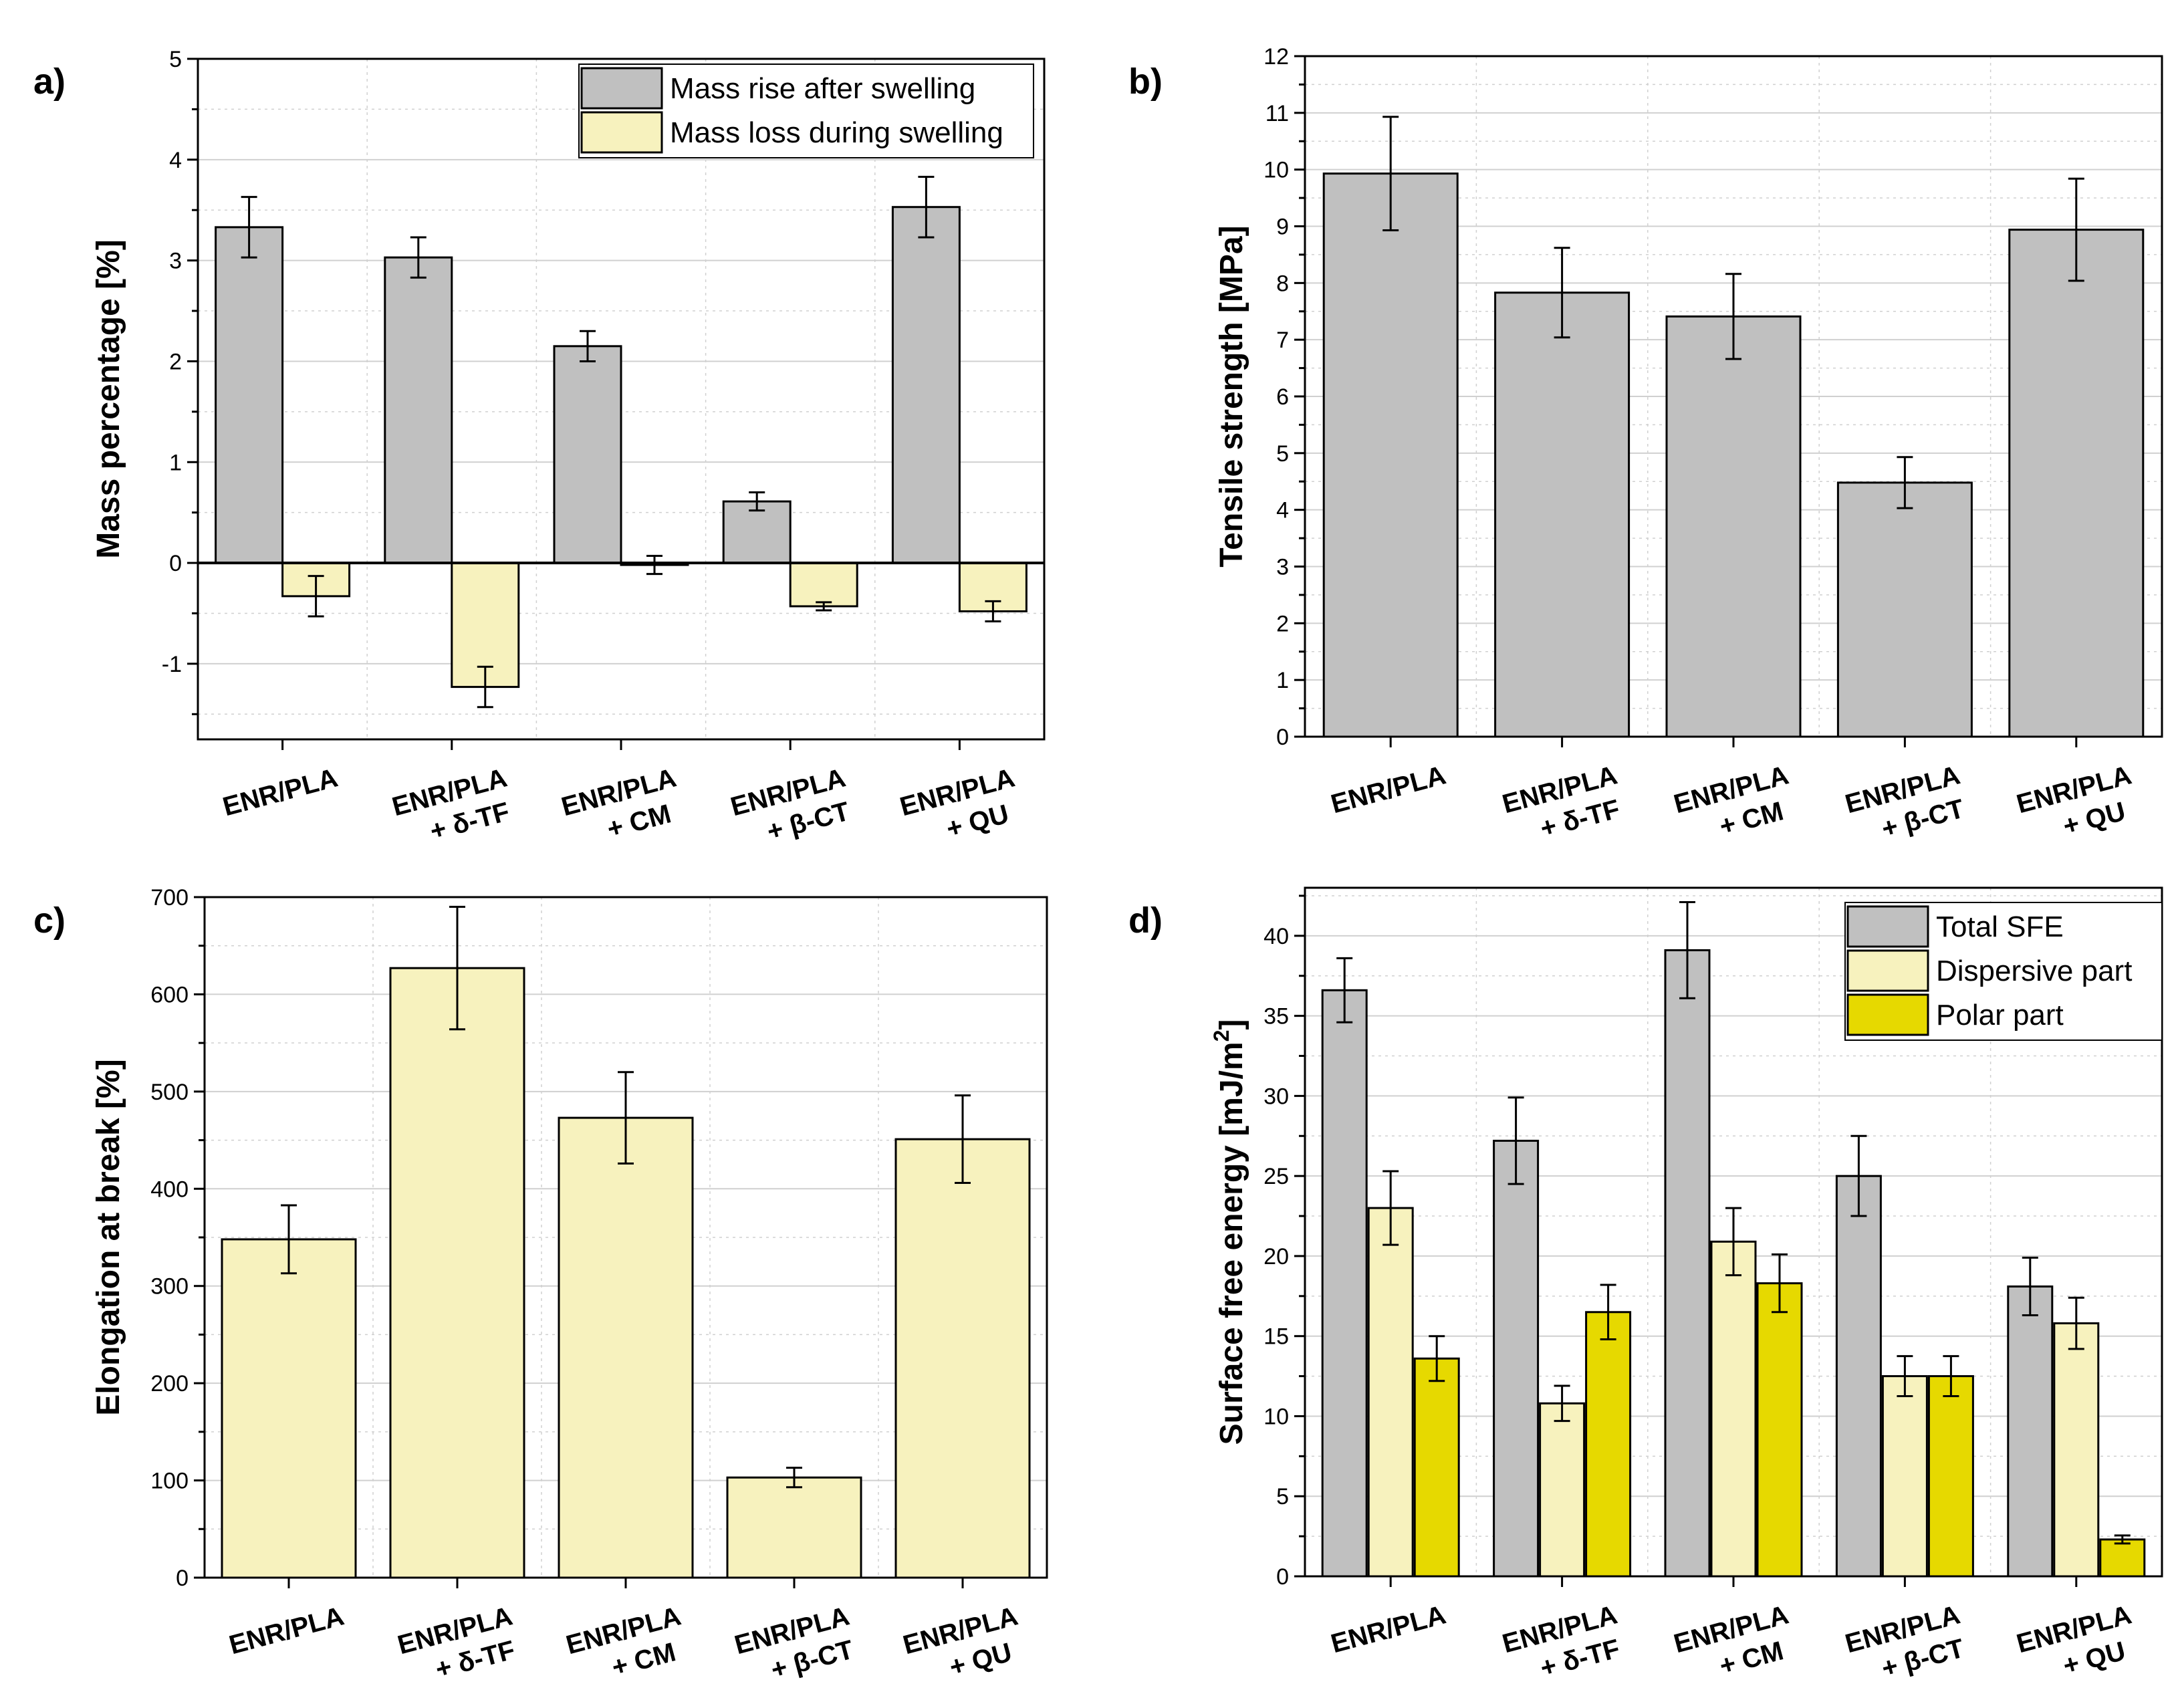 The height and width of the screenshot is (1708, 2174). Describe the element at coordinates (2000, 1015) in the screenshot. I see `legend-label: Polar part` at that location.